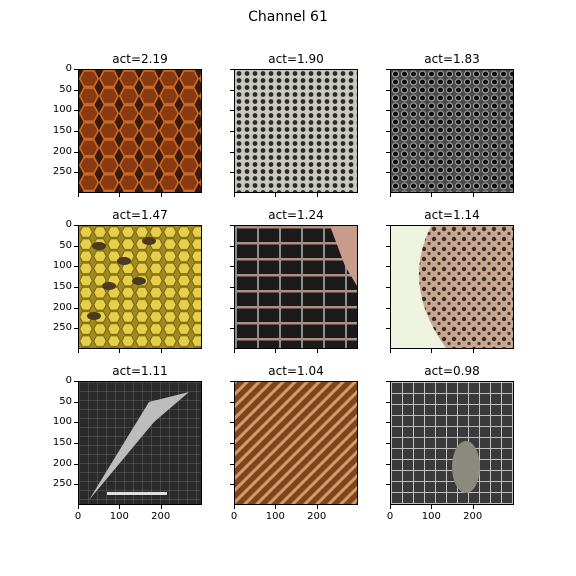  Describe the element at coordinates (452, 215) in the screenshot. I see `panel-title: act=1.14` at that location.